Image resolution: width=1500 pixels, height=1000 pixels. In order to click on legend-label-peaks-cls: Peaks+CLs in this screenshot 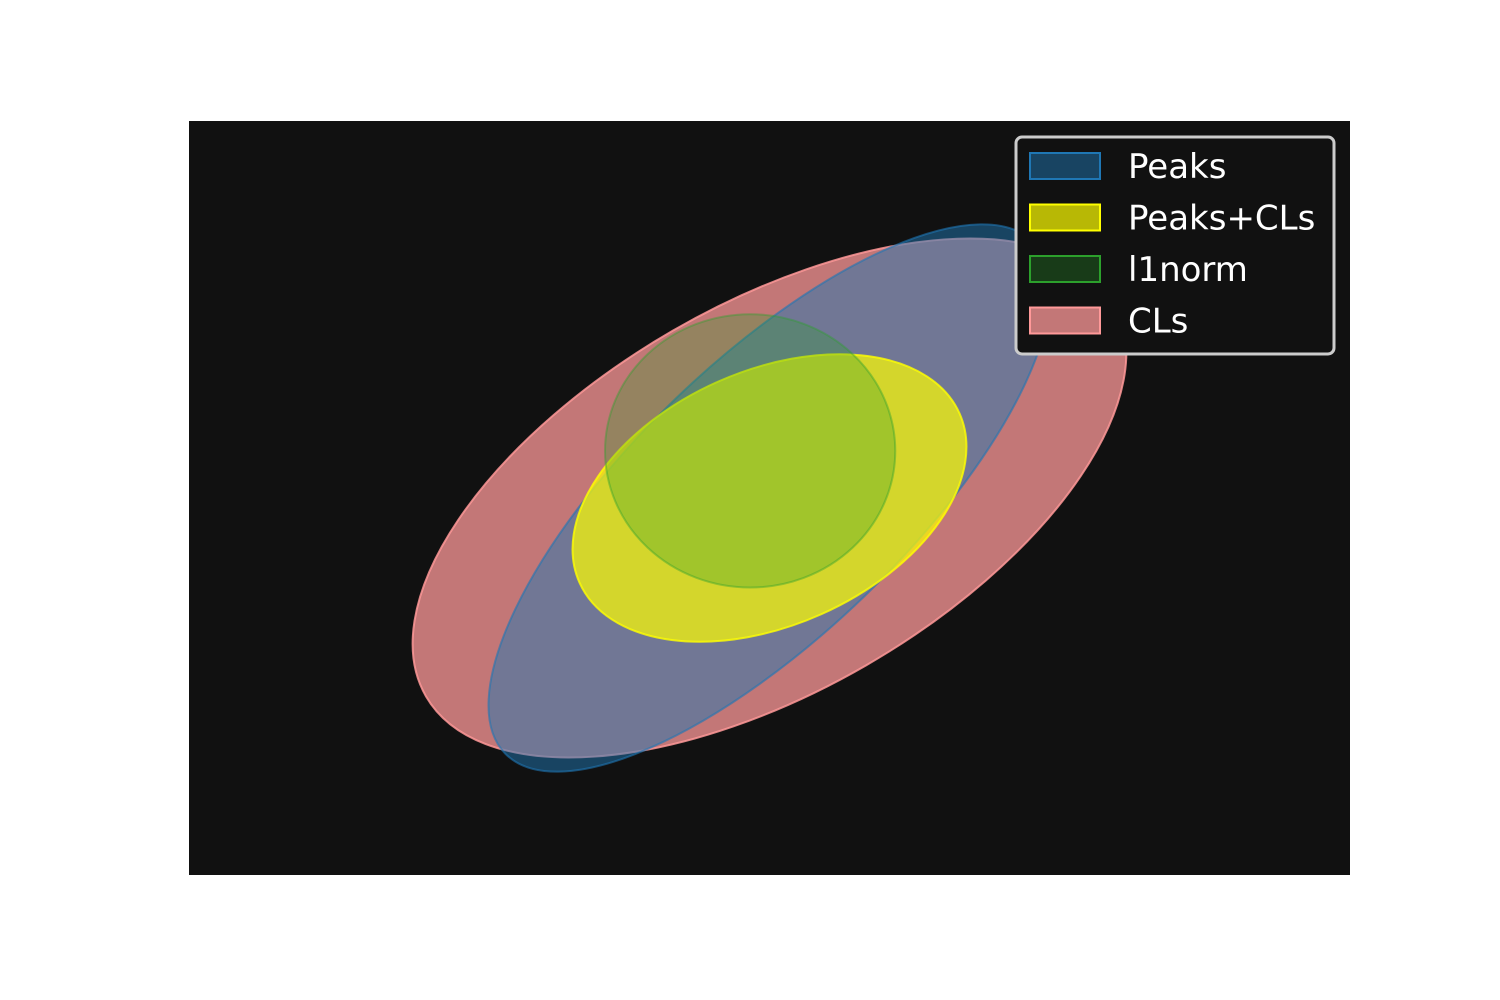, I will do `click(1221, 219)`.